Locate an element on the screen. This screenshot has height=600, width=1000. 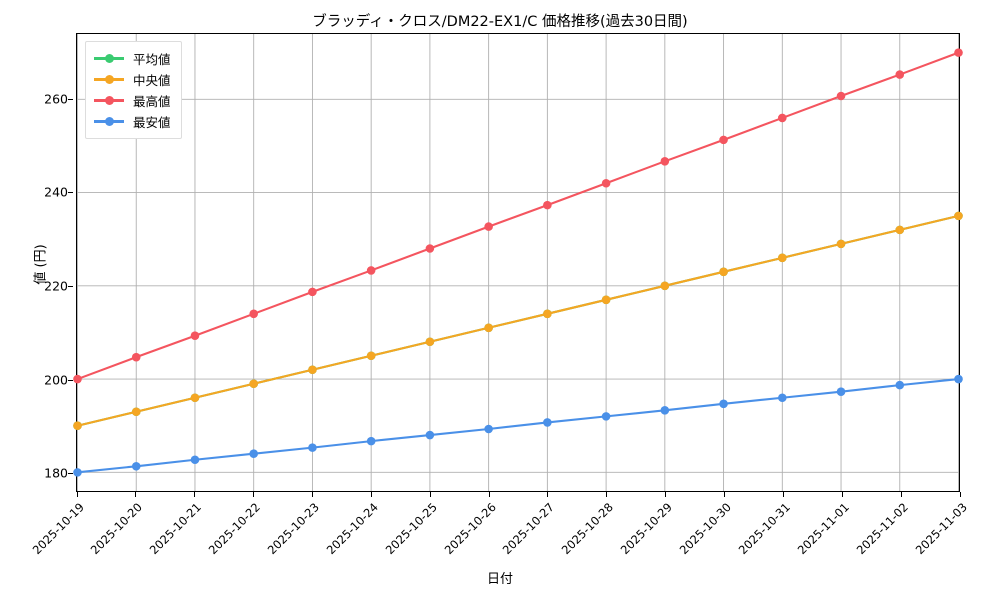
chart-legend: 平均値中央値最高値最安値 is located at coordinates (133, 90).